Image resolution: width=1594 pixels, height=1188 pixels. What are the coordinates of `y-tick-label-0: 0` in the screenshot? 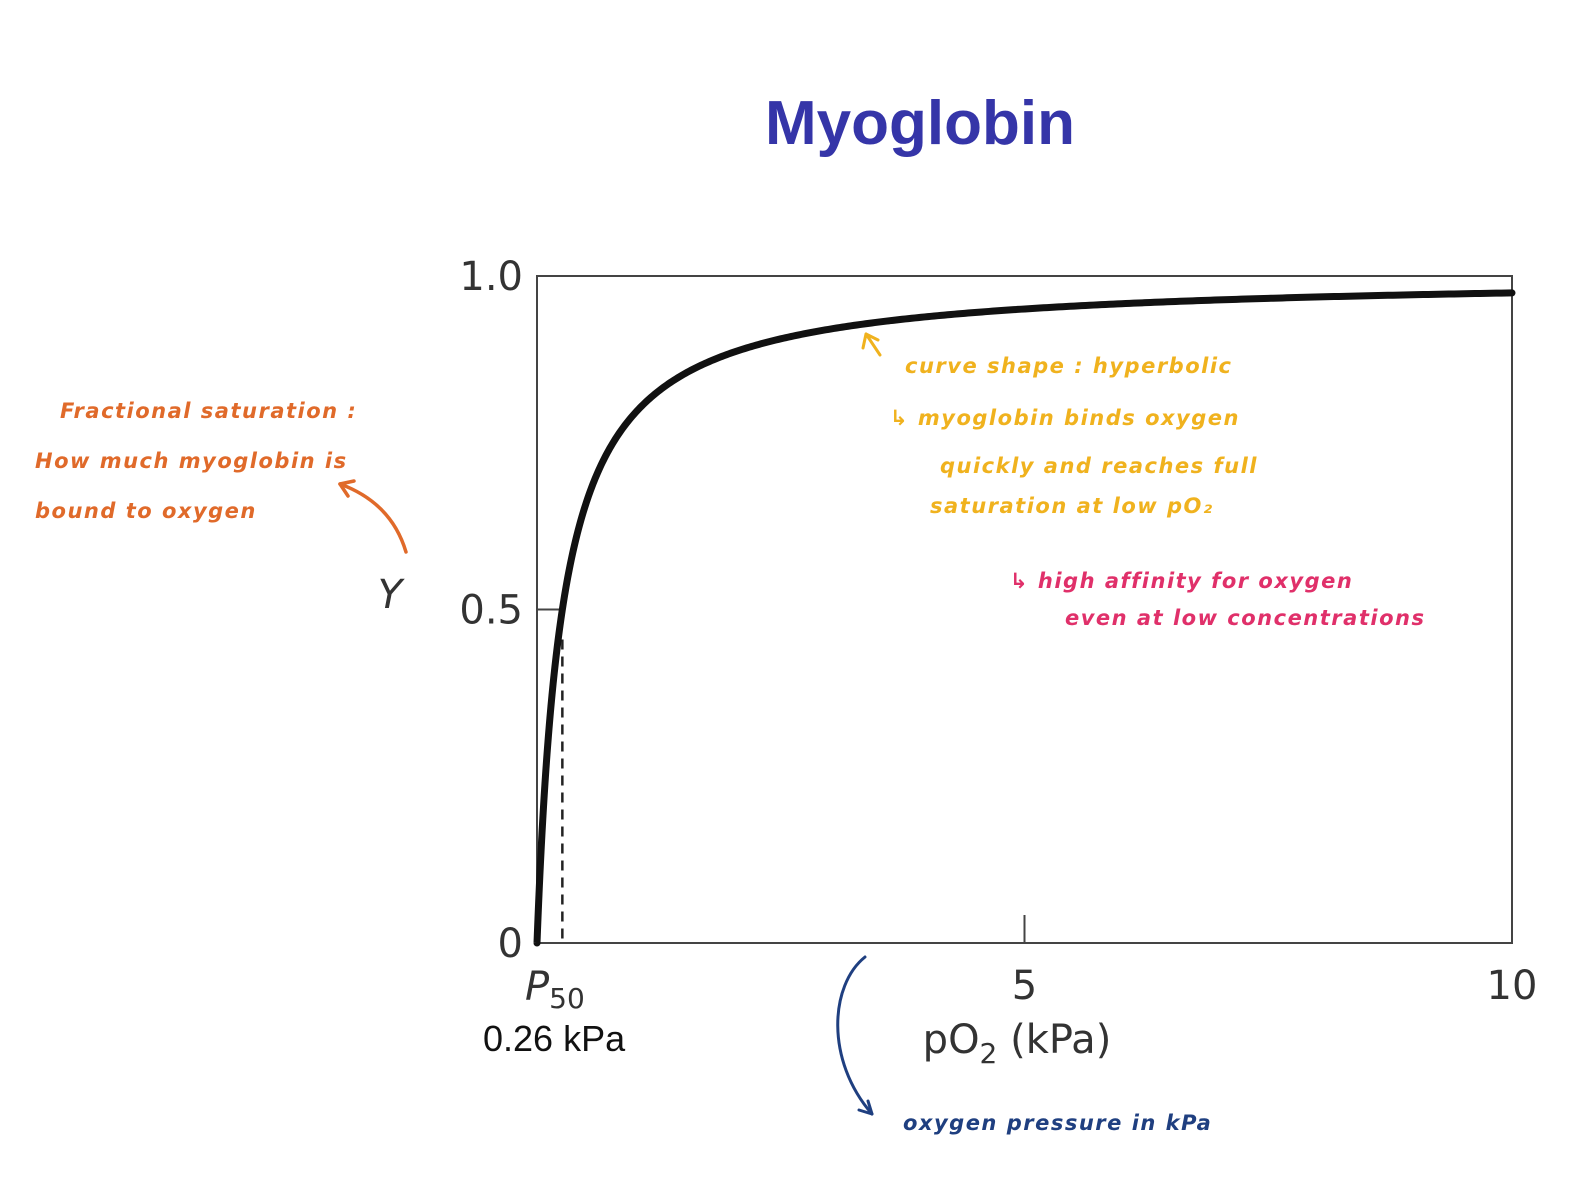 It's located at (510, 944).